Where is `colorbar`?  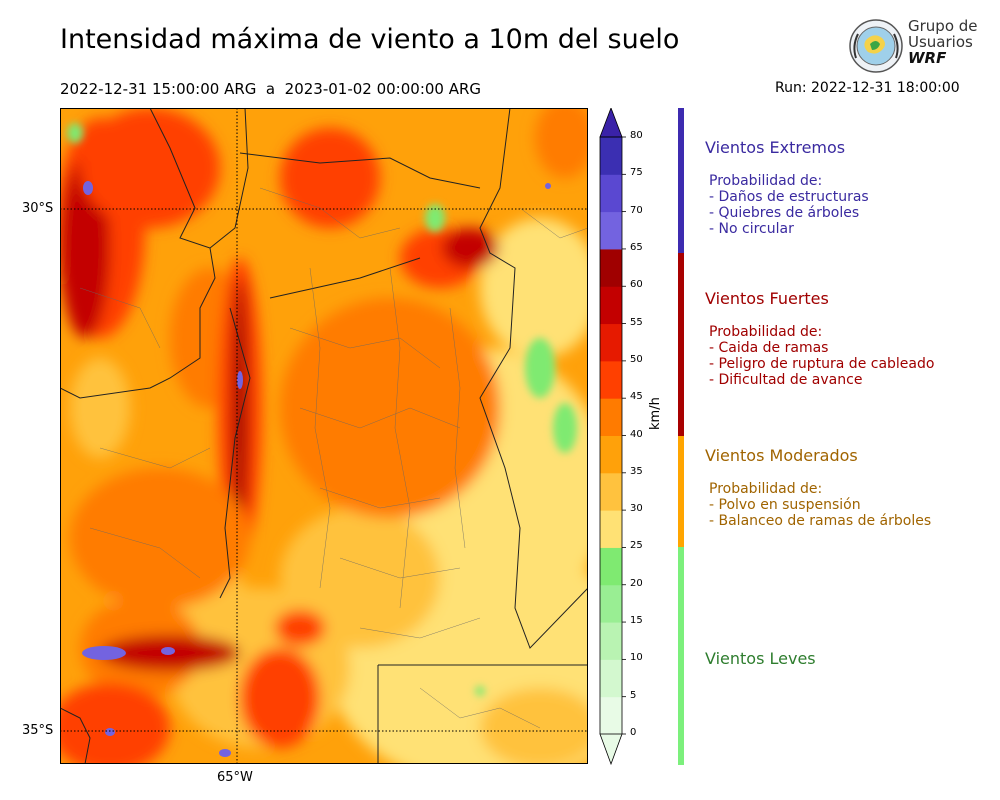
colorbar is located at coordinates (612, 437).